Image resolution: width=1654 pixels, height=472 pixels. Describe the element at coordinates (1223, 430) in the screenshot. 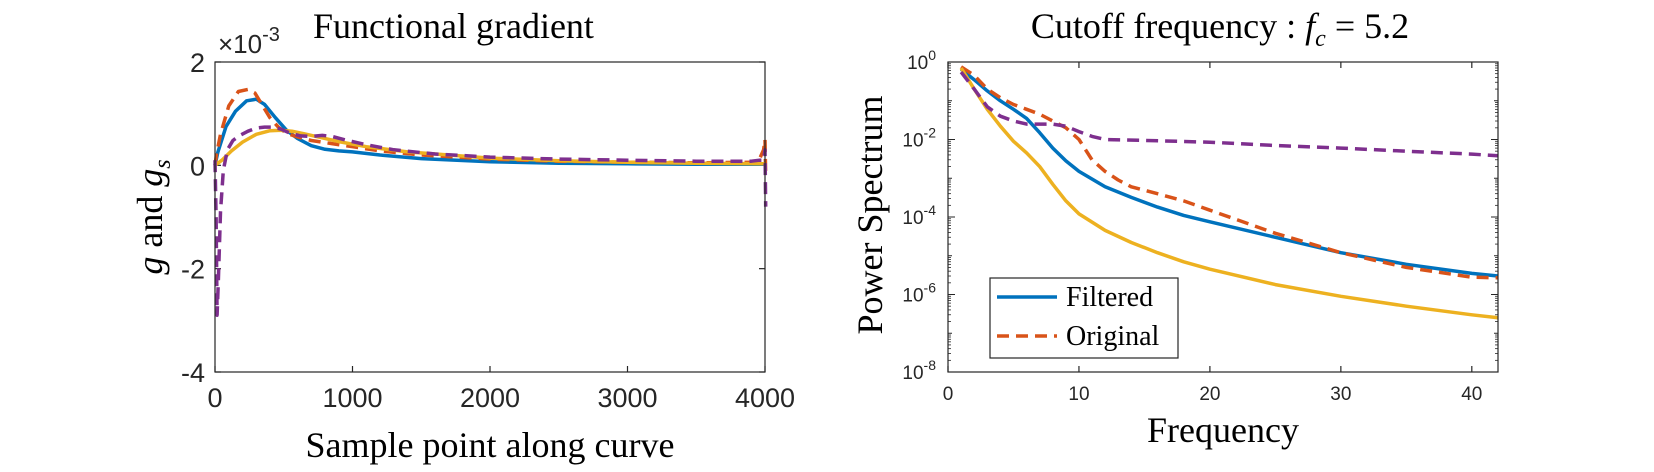

I see `right-xlabel: Frequency` at that location.